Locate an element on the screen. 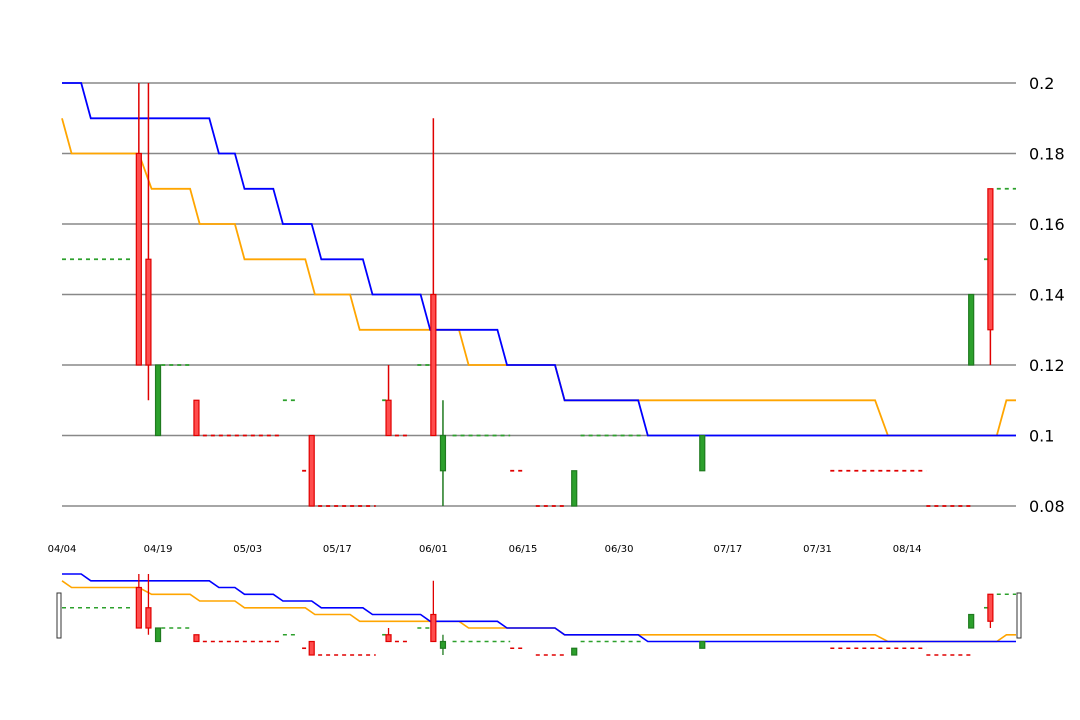 This screenshot has height=720, width=1080. x-tick-label: 05/17 is located at coordinates (337, 549).